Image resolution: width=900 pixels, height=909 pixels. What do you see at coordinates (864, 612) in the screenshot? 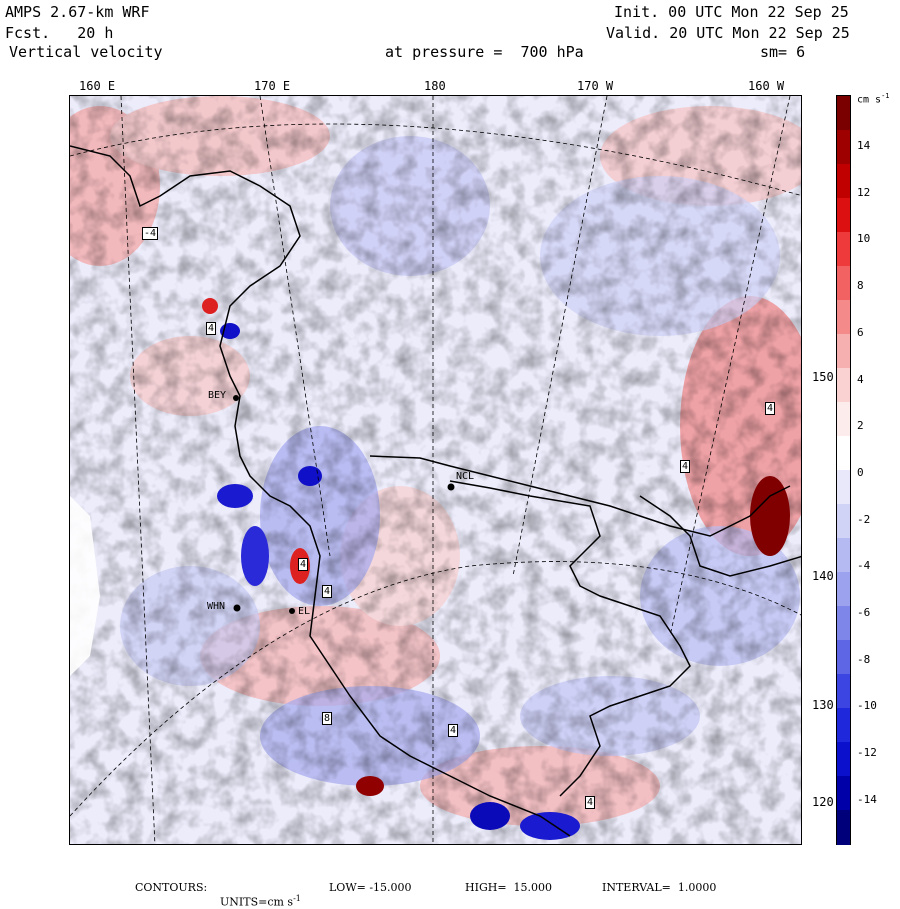
I see `colorbar-tick-label: -6` at bounding box center [864, 612].